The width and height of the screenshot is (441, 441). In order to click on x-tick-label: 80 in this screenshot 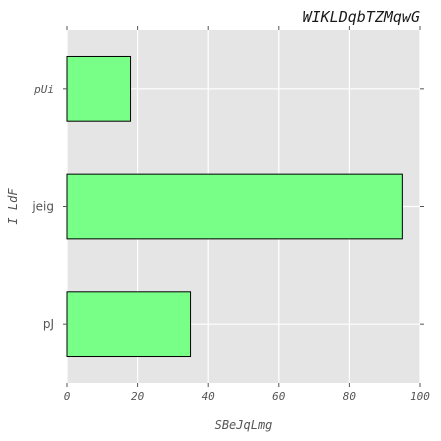, I will do `click(350, 396)`.